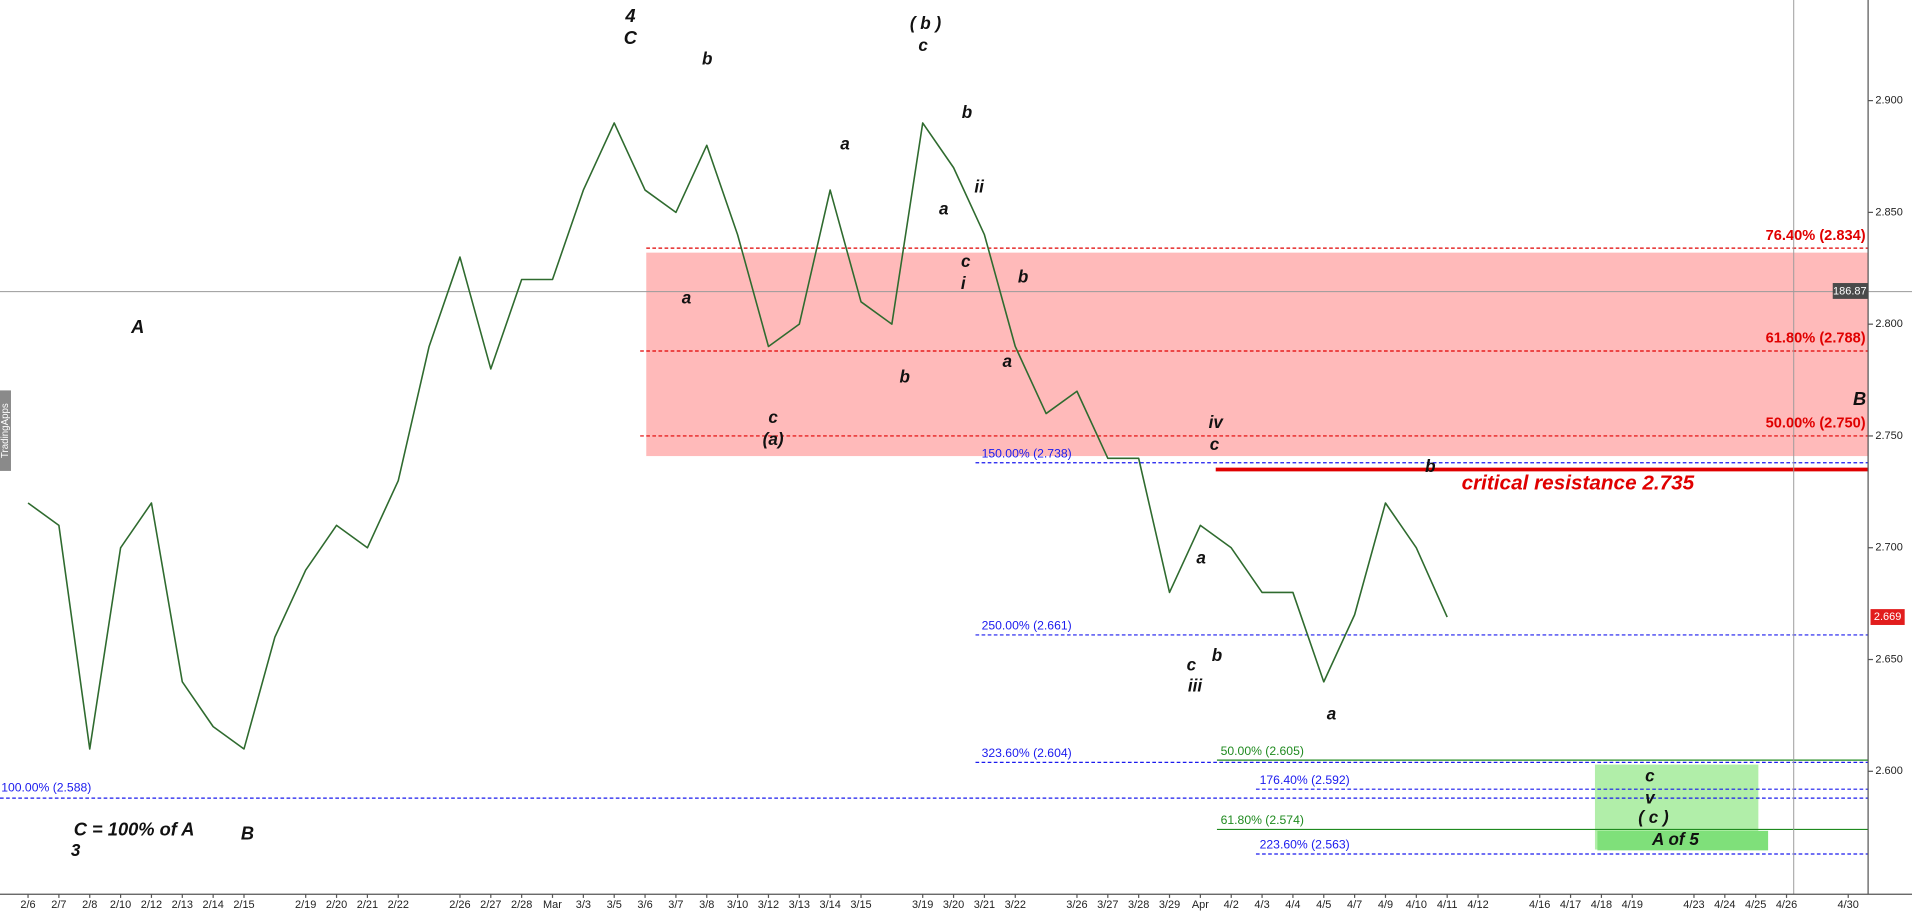  What do you see at coordinates (1231, 905) in the screenshot?
I see `x-tick-label: 4/2` at bounding box center [1231, 905].